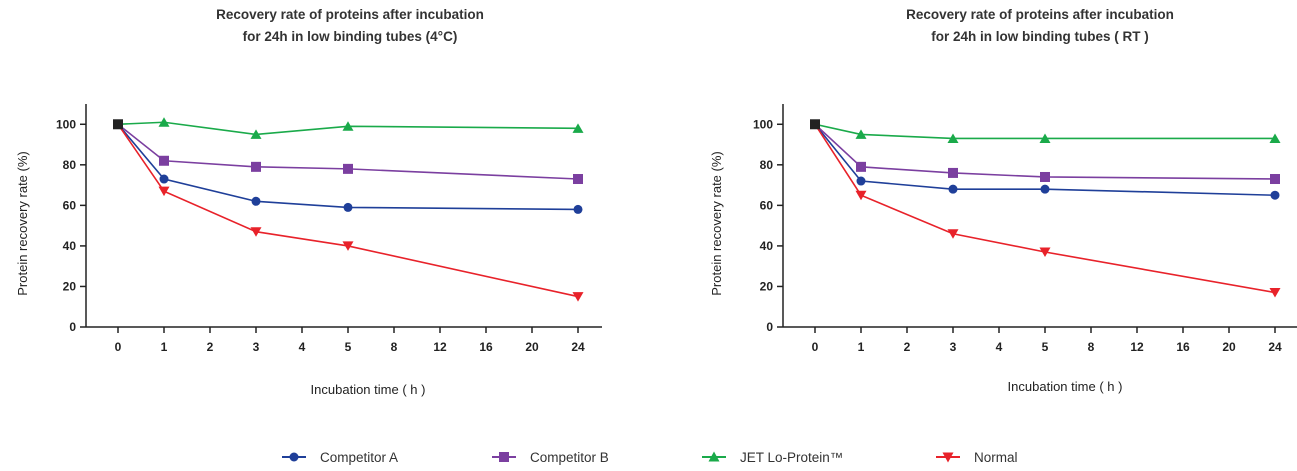 This screenshot has width=1297, height=471. What do you see at coordinates (504, 457) in the screenshot?
I see `square-marker-icon` at bounding box center [504, 457].